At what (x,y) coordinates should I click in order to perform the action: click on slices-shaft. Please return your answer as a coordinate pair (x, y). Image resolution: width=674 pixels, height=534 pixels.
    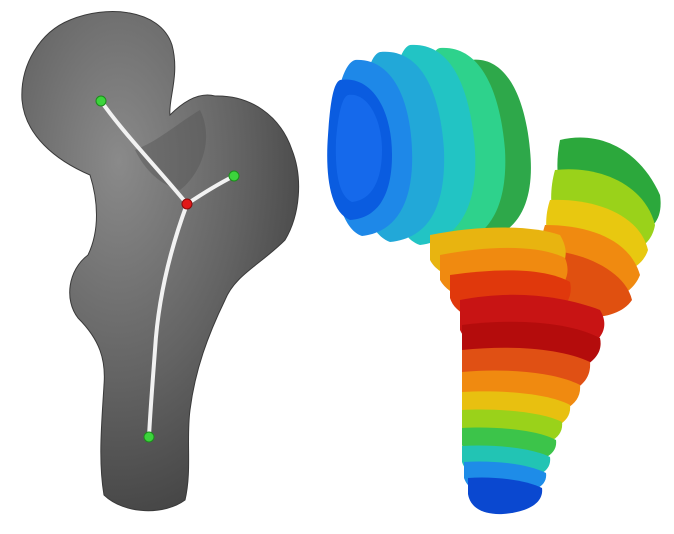
    Looking at the image, I should click on (532, 404).